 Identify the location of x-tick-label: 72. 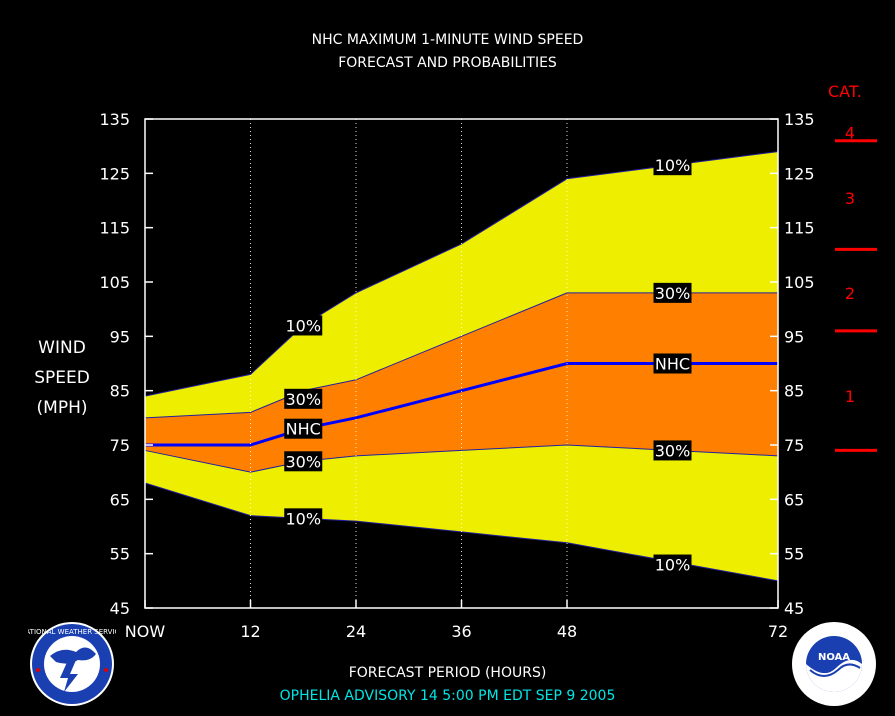
(778, 631).